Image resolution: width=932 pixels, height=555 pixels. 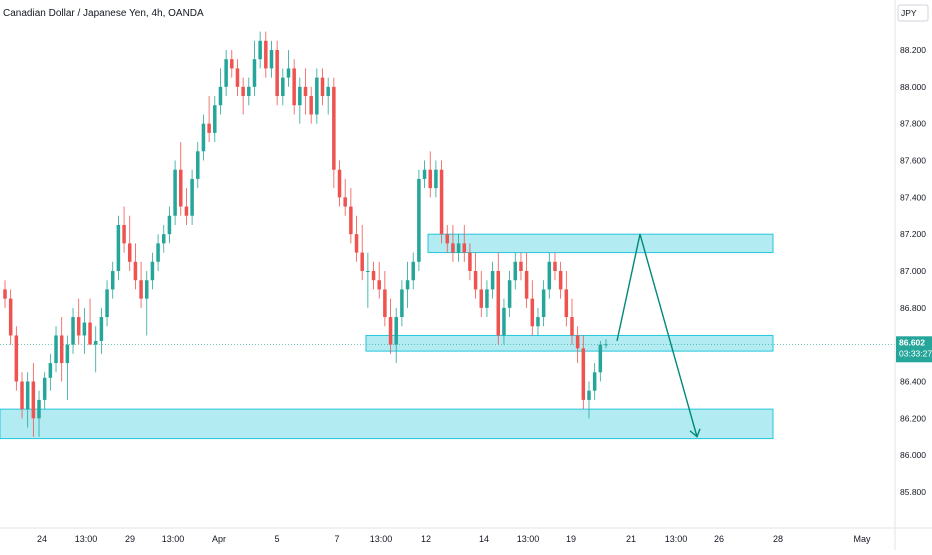 What do you see at coordinates (913, 161) in the screenshot?
I see `price-axis-tick: 87.600` at bounding box center [913, 161].